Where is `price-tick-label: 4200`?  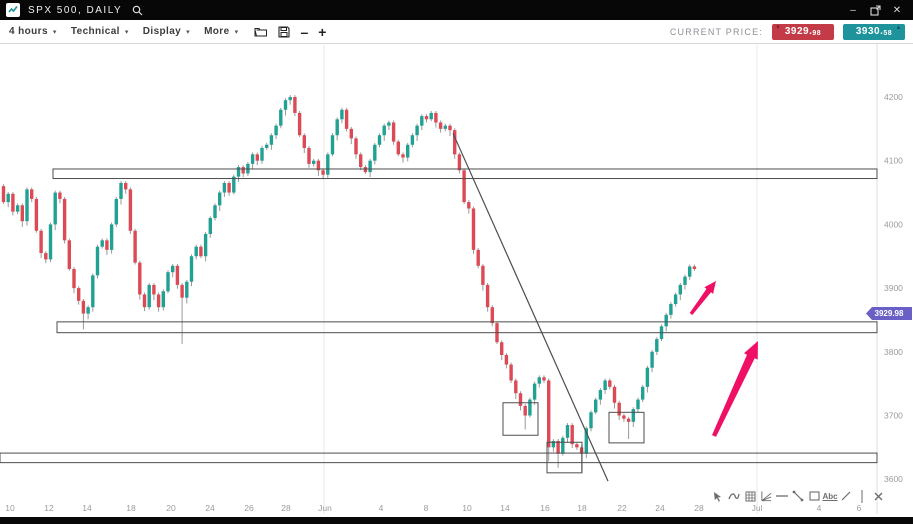
price-tick-label: 4200 is located at coordinates (893, 97).